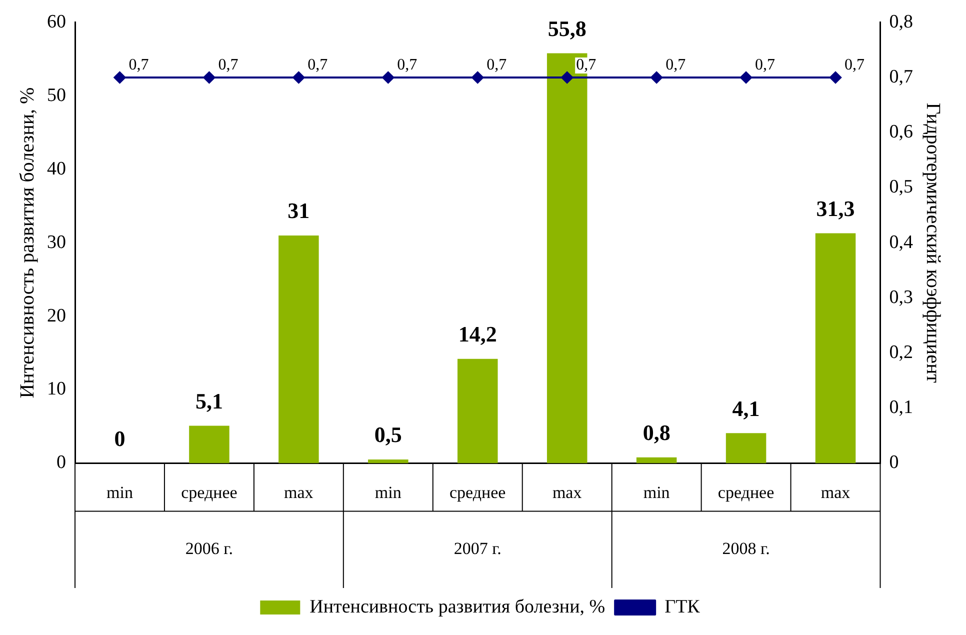 The image size is (966, 635). What do you see at coordinates (61, 463) in the screenshot?
I see `y-tick-label: 0` at bounding box center [61, 463].